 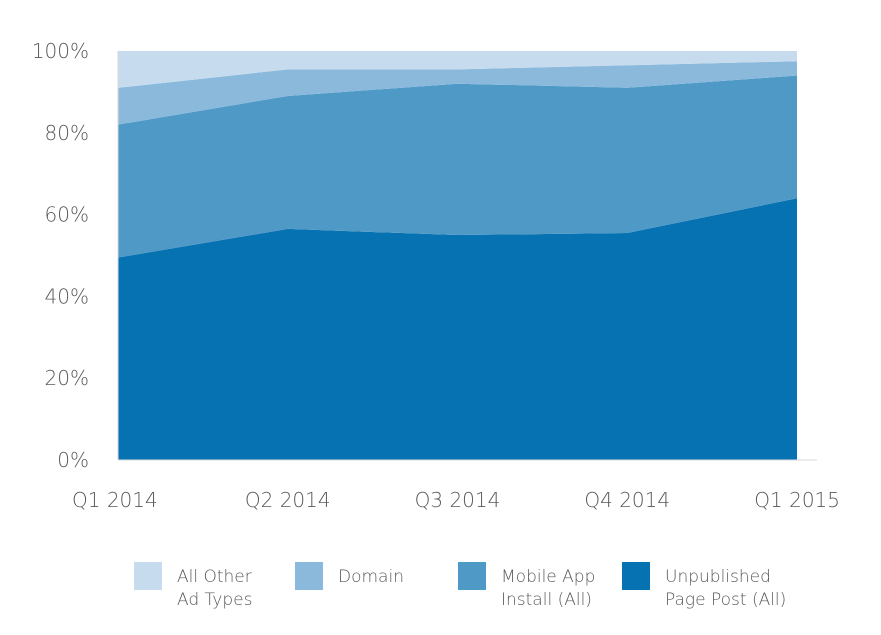 I want to click on x-axis-ticks: Q1 2014 Q2 2014 Q3 2014 Q4 2014 Q1 2015, so click(x=456, y=500).